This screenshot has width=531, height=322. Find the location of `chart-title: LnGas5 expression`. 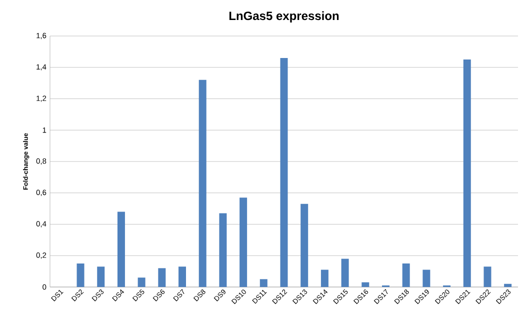

chart-title: LnGas5 expression is located at coordinates (284, 16).